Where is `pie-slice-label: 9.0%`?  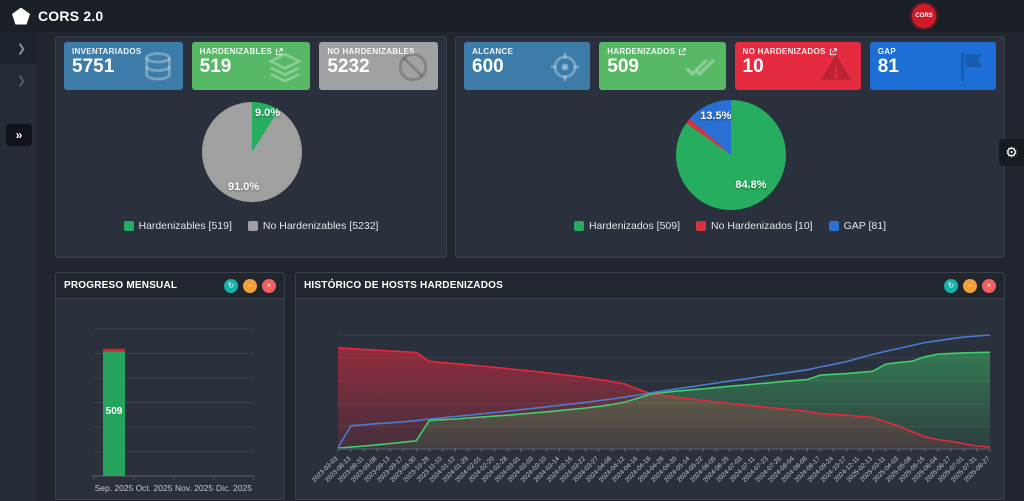
pie-slice-label: 9.0% is located at coordinates (268, 113).